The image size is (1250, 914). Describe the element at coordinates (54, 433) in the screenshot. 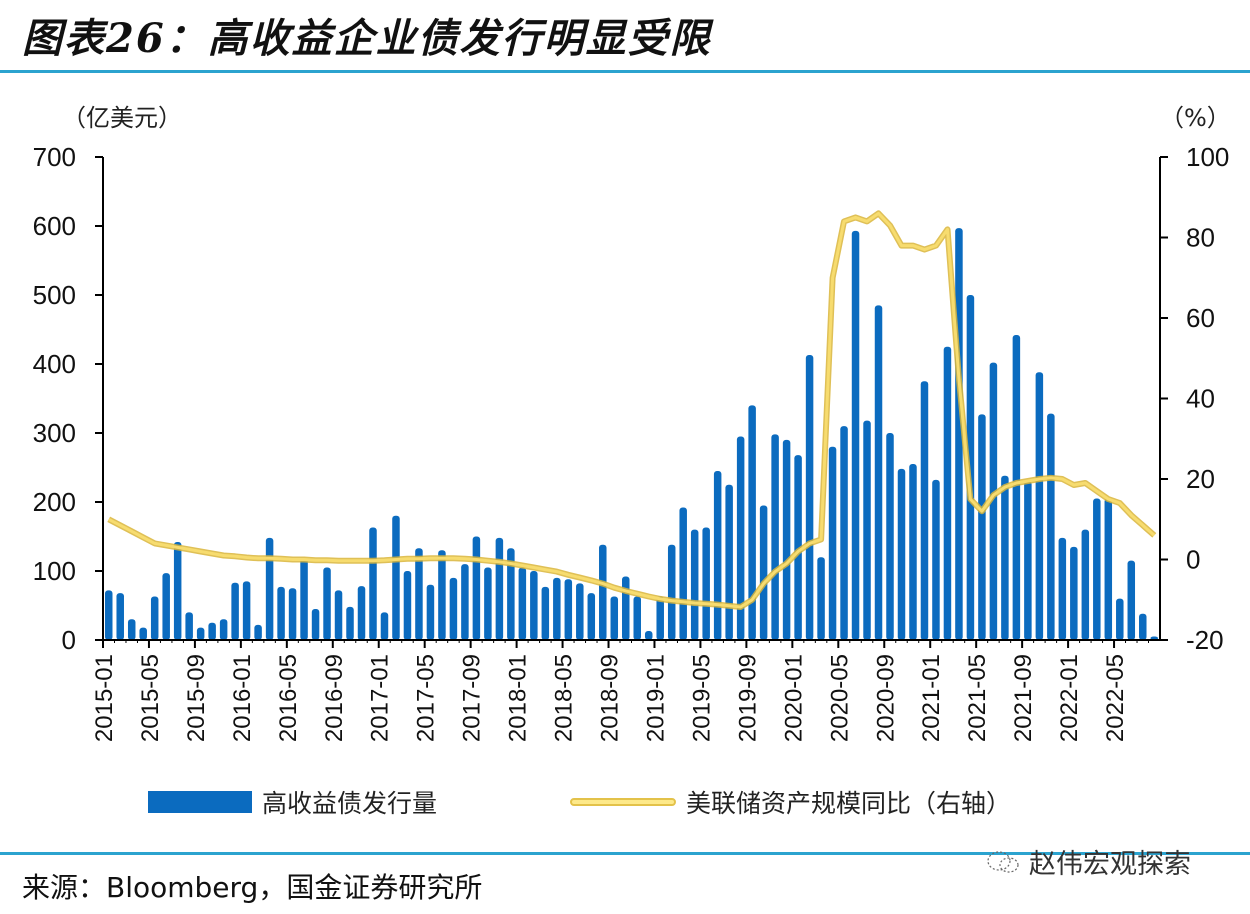

I see `left-axis-tick-label: 300` at that location.